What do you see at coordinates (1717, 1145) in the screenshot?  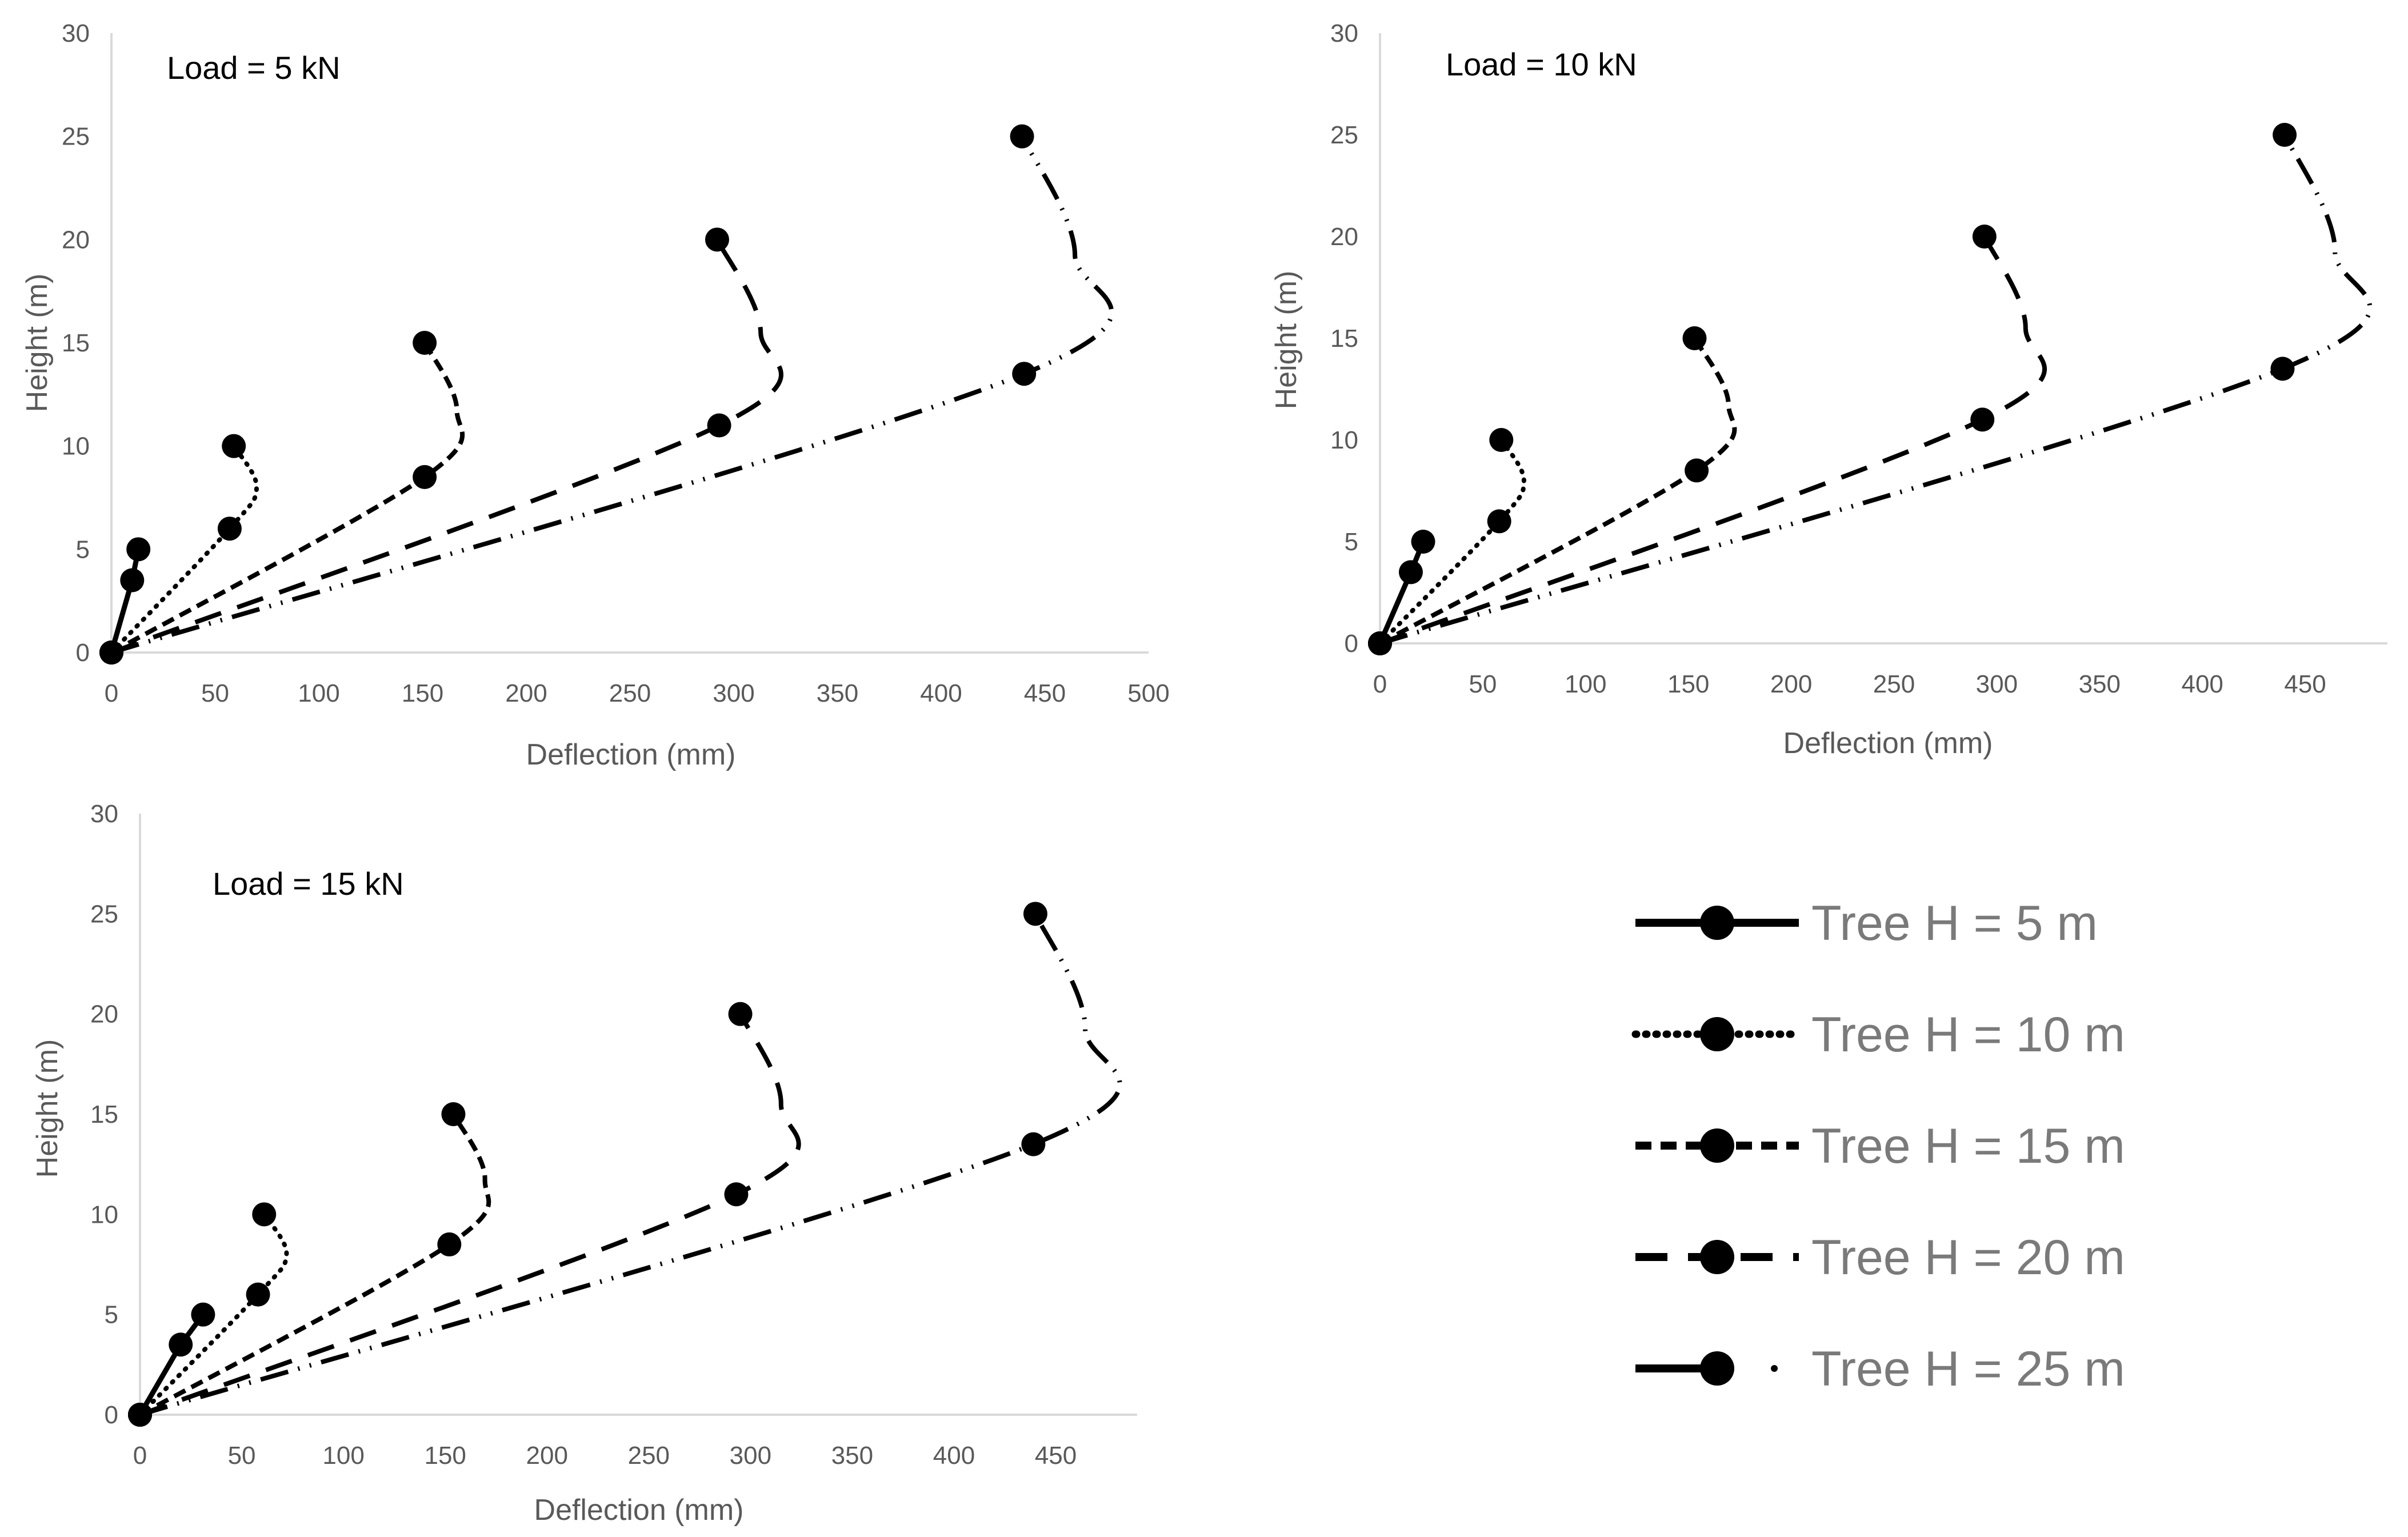 I see `legend-marker-h15` at bounding box center [1717, 1145].